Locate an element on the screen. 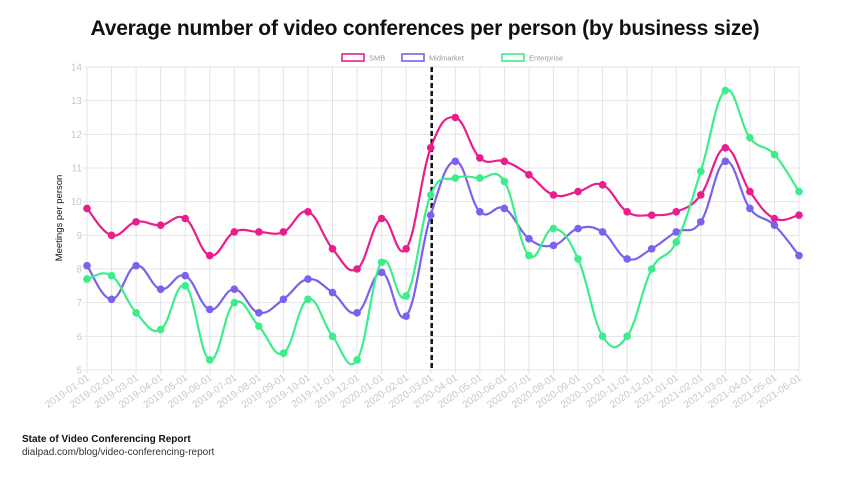 This screenshot has width=850, height=478. legend-item-enterprise: Enterprise is located at coordinates (532, 58).